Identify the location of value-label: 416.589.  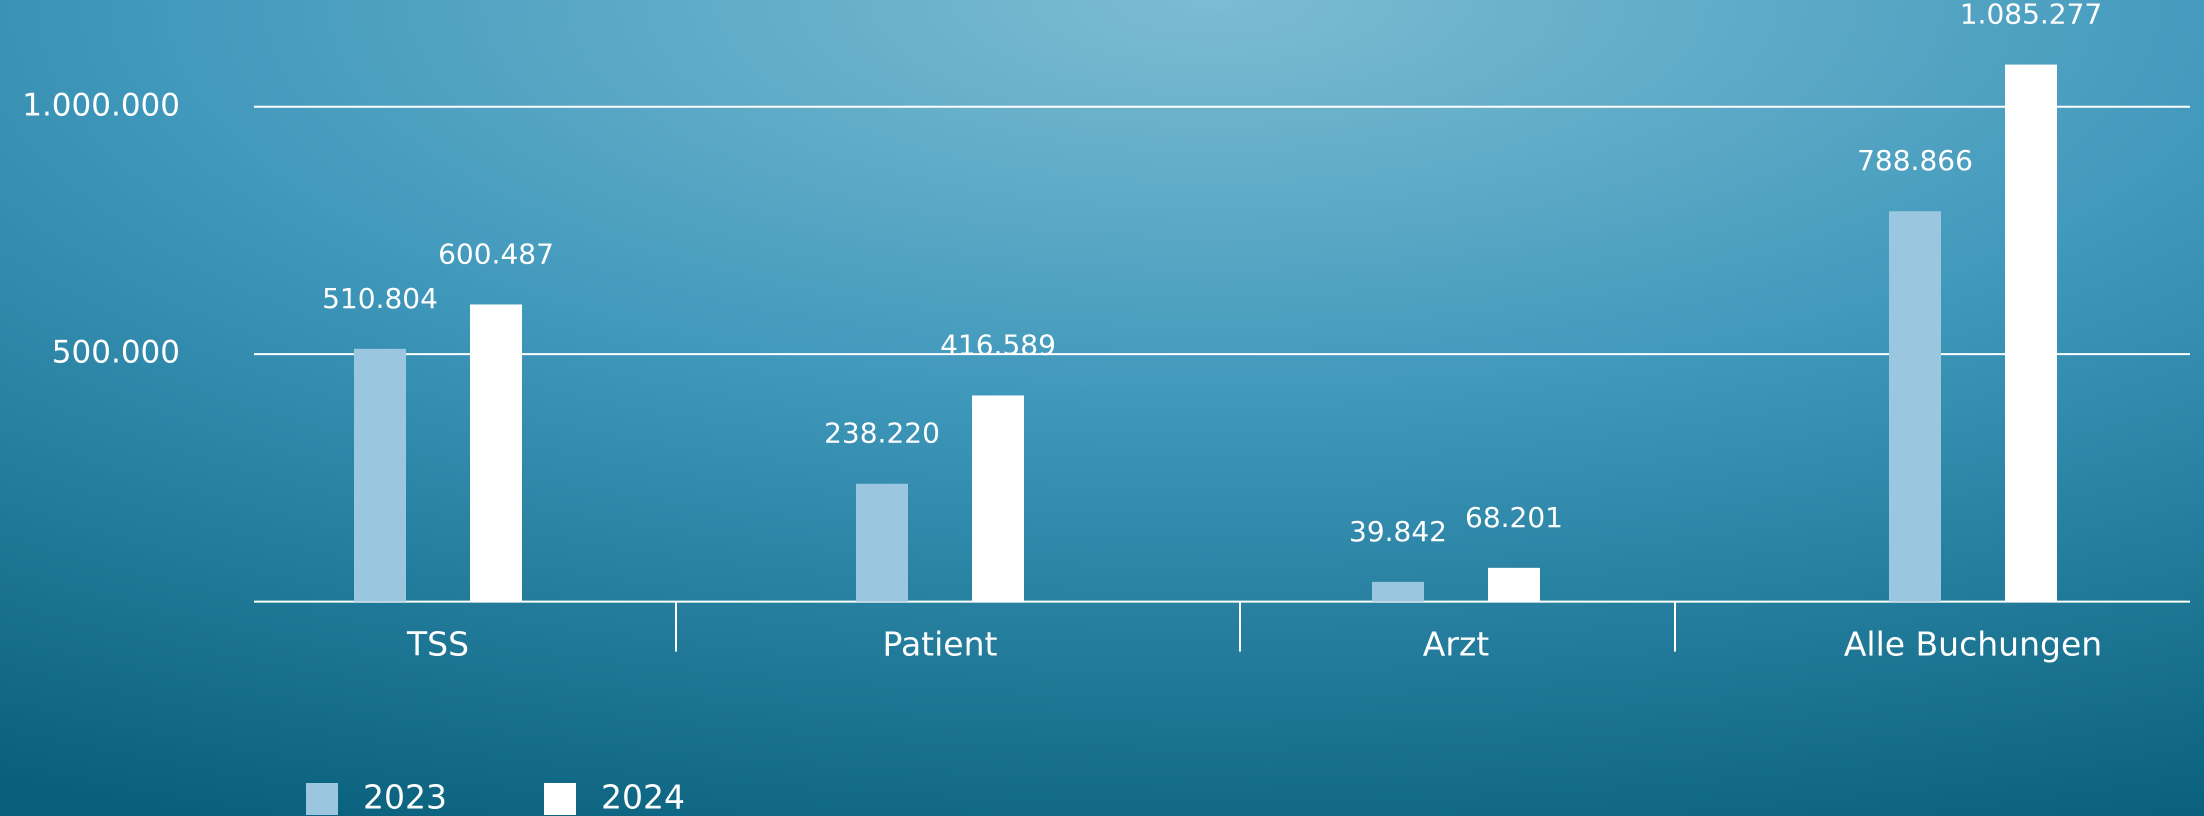
(998, 344).